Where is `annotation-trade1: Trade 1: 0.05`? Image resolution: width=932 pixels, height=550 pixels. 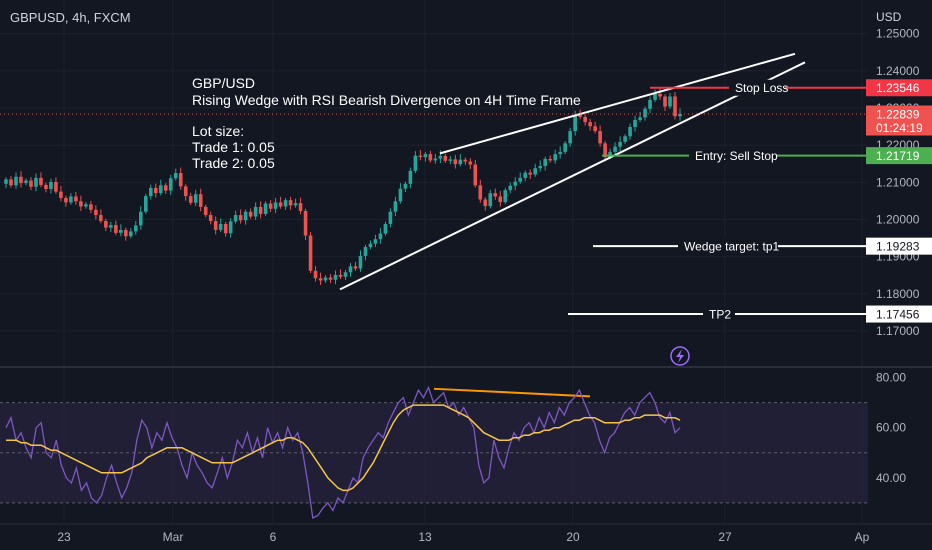
annotation-trade1: Trade 1: 0.05 is located at coordinates (233, 147).